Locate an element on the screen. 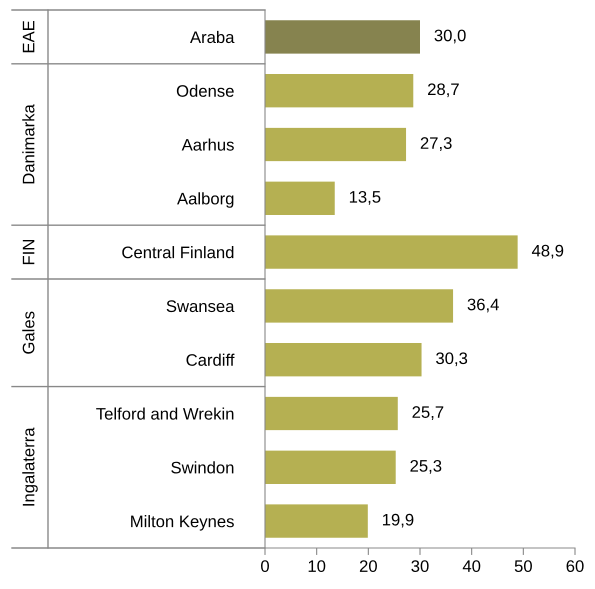 Image resolution: width=595 pixels, height=589 pixels. text: EAE is located at coordinates (28, 36).